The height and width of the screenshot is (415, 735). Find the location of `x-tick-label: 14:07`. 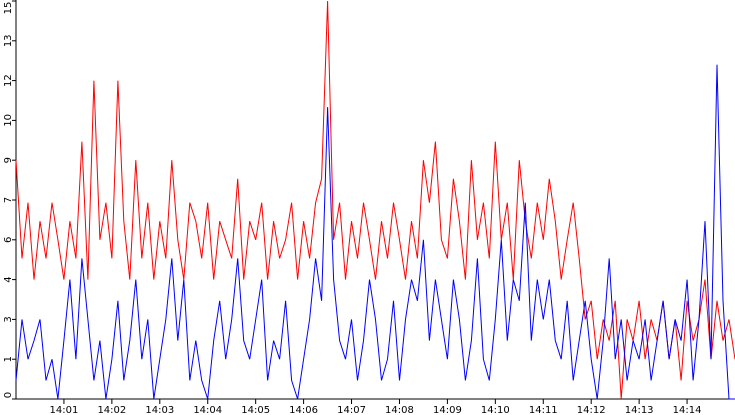

x-tick-label: 14:07 is located at coordinates (351, 410).